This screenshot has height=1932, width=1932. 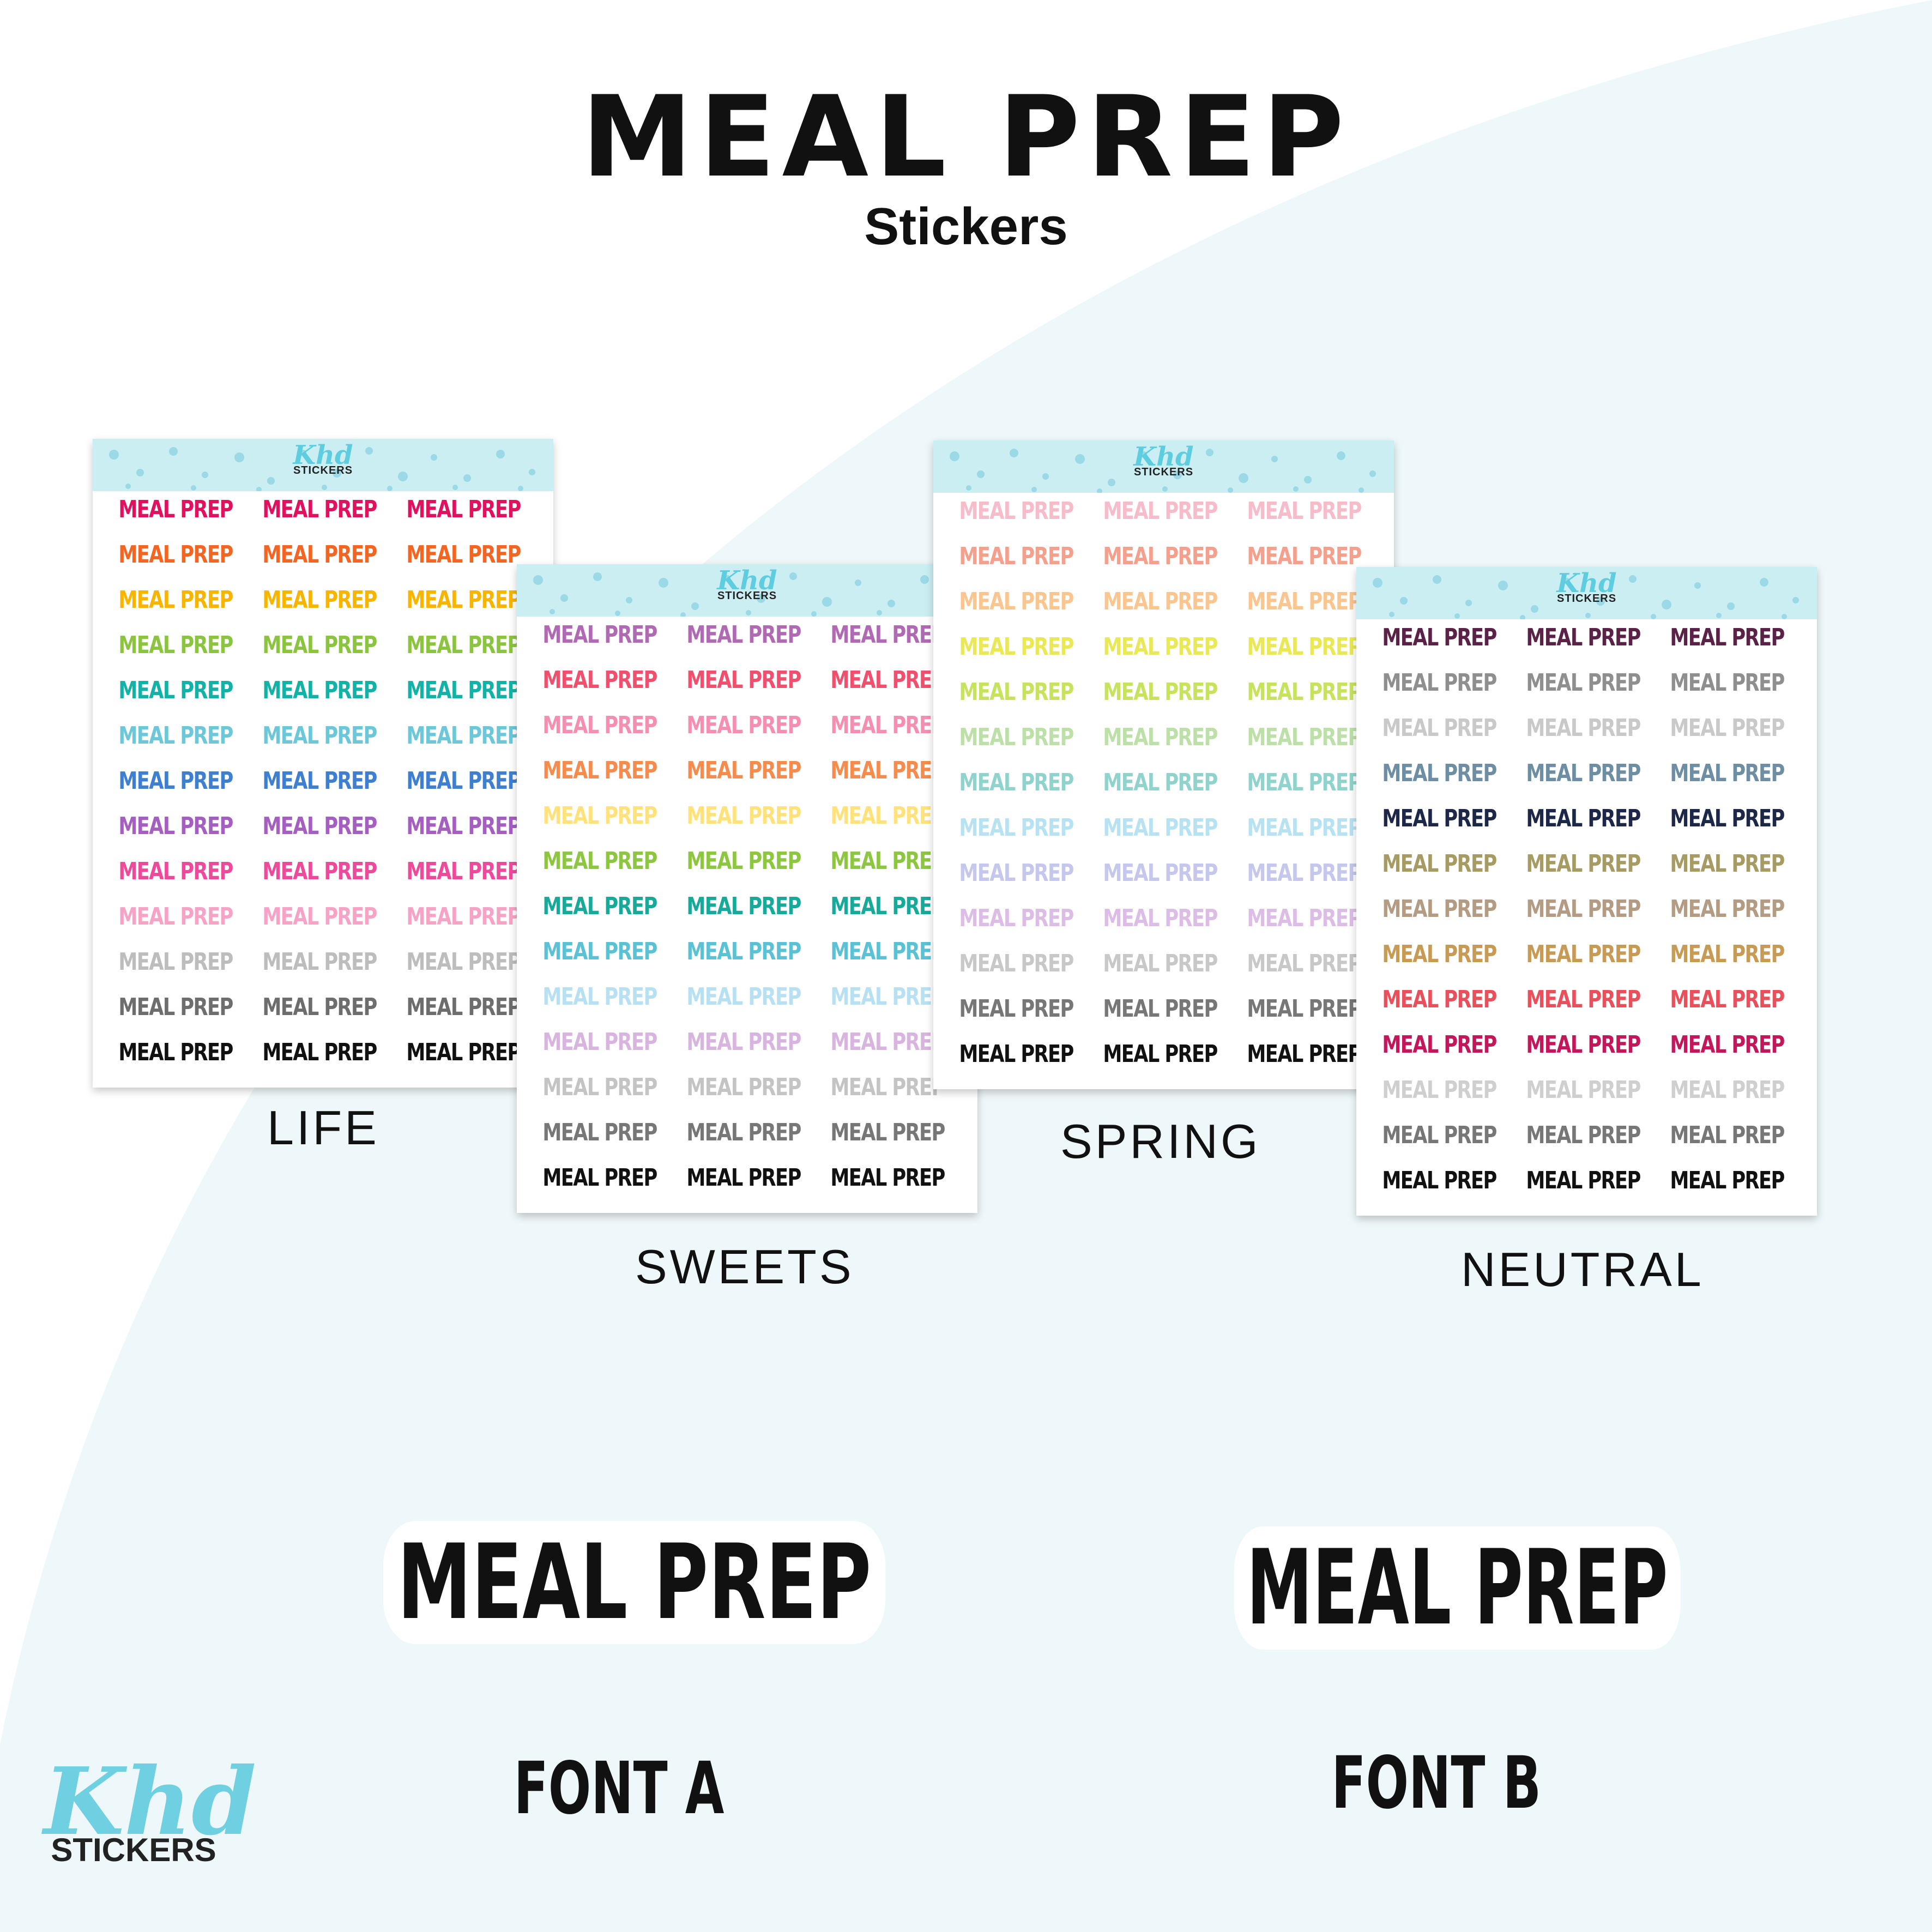 I want to click on sheet-label-life: LIFE, so click(x=323, y=1128).